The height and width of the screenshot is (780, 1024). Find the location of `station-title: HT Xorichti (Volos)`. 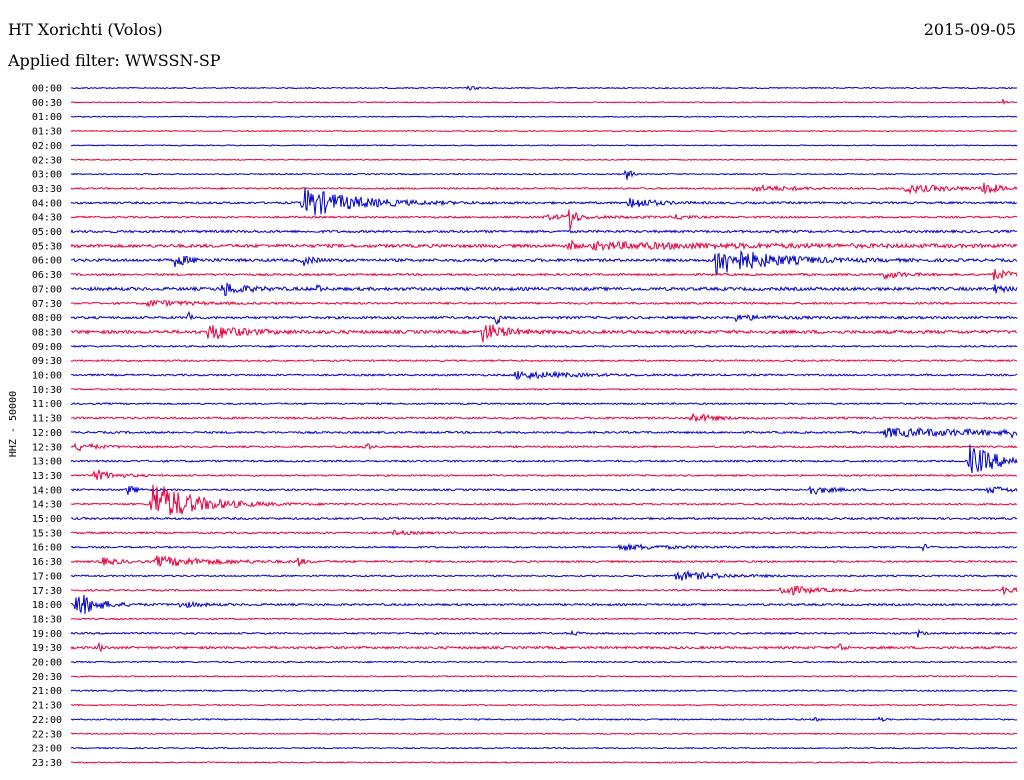

station-title: HT Xorichti (Volos) is located at coordinates (85, 29).